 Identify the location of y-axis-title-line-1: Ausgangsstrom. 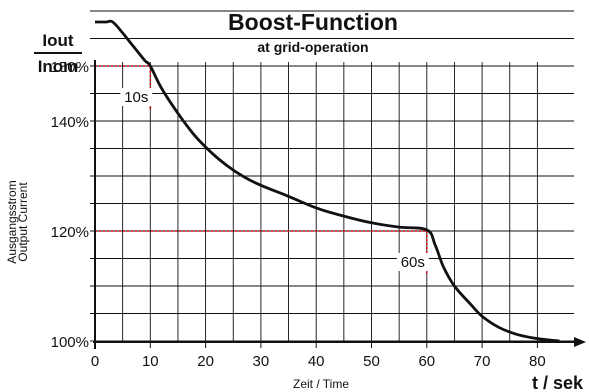
(12, 221).